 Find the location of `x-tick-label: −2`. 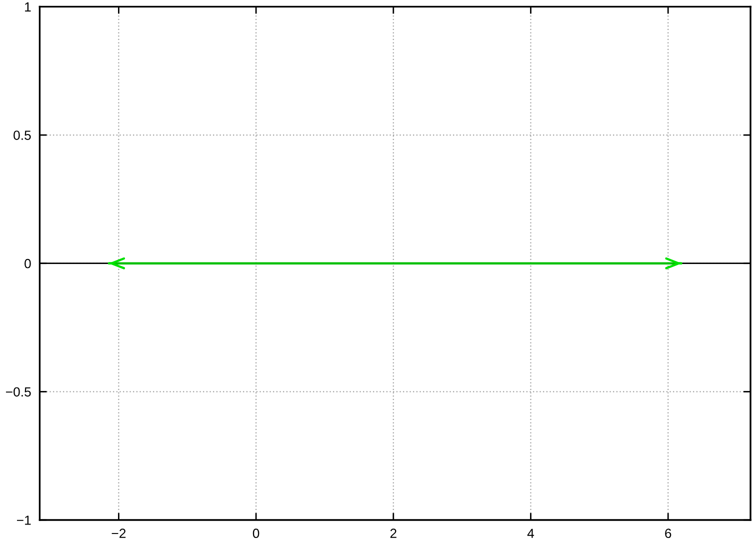

x-tick-label: −2 is located at coordinates (119, 533).